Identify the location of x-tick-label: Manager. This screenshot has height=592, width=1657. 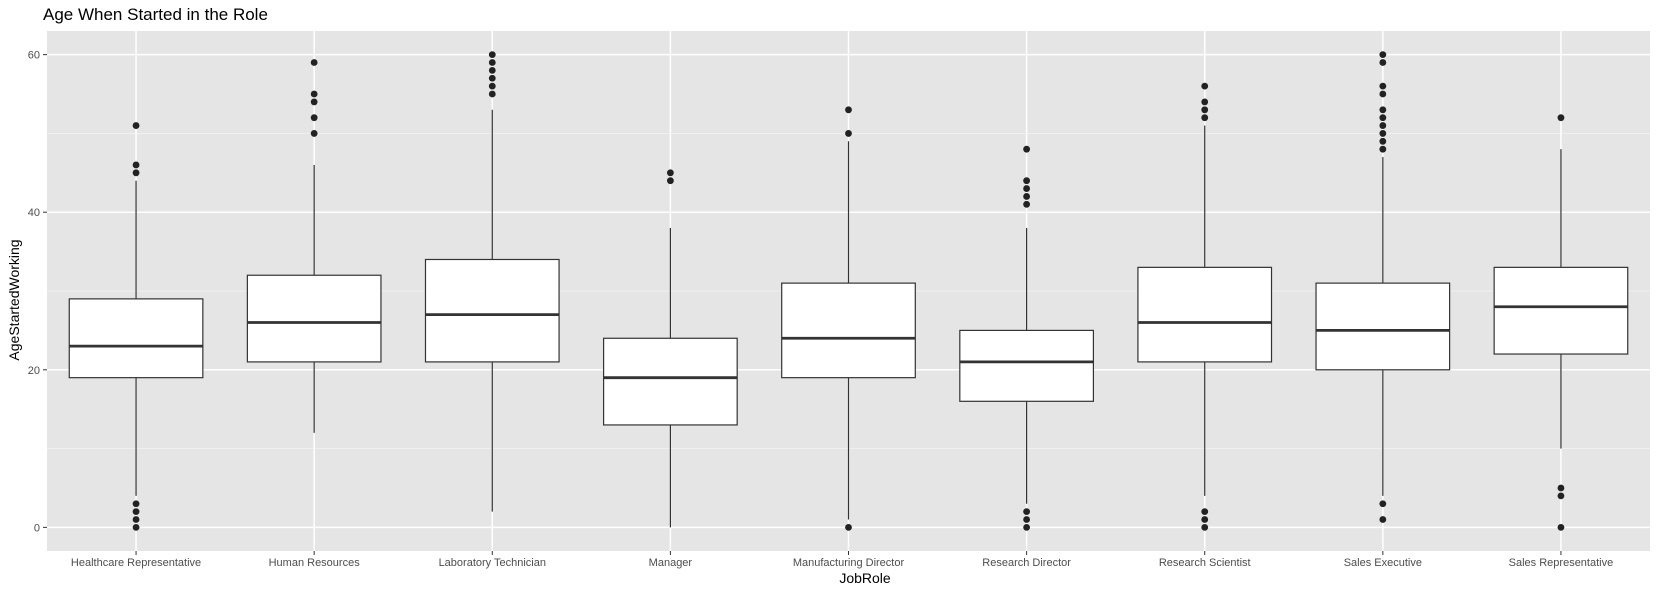
(671, 563).